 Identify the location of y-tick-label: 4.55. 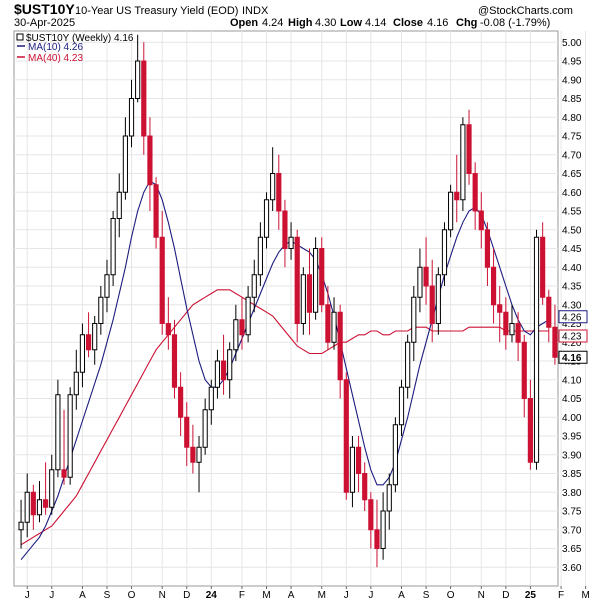
(572, 212).